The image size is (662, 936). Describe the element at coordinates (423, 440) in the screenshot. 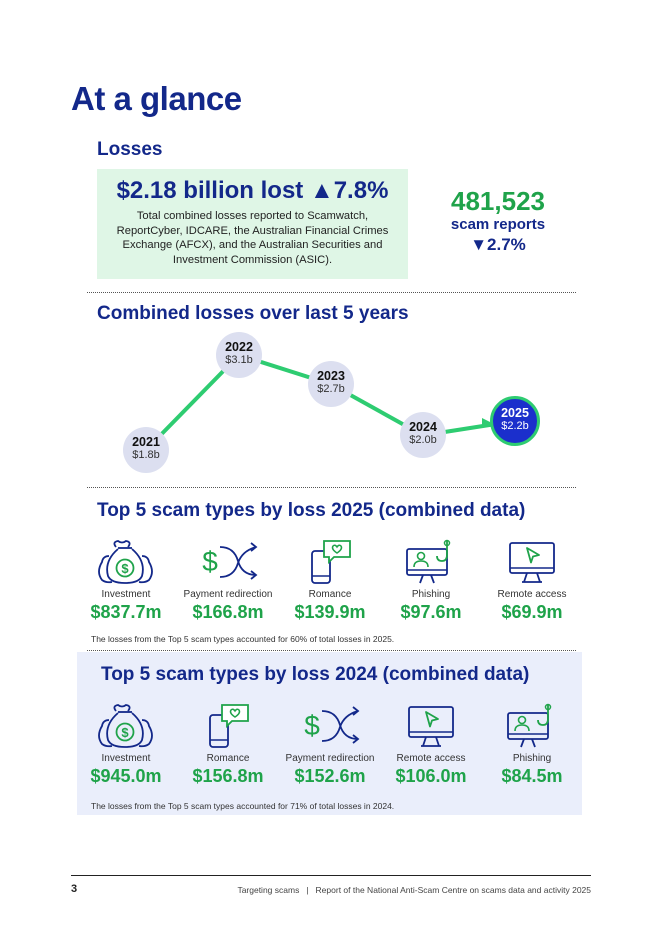

I see `trend-value: $2.0b` at that location.